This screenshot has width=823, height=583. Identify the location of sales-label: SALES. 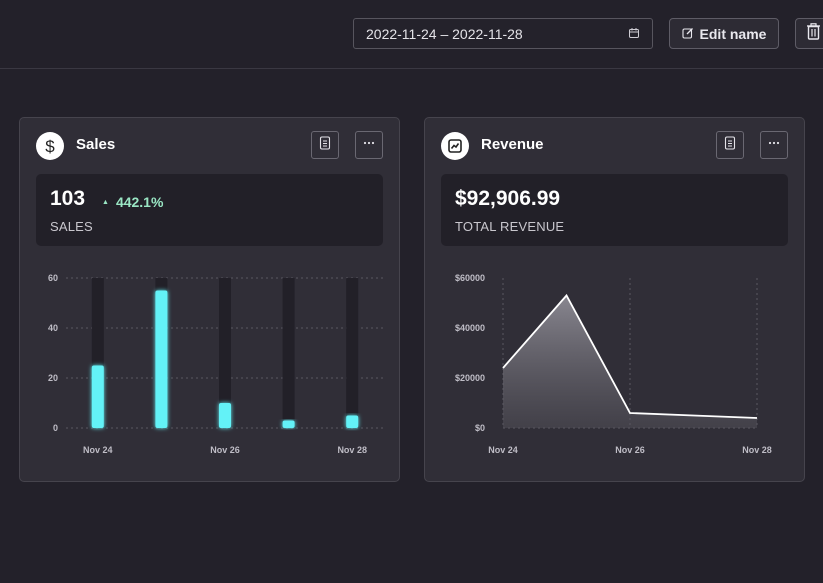
(71, 226).